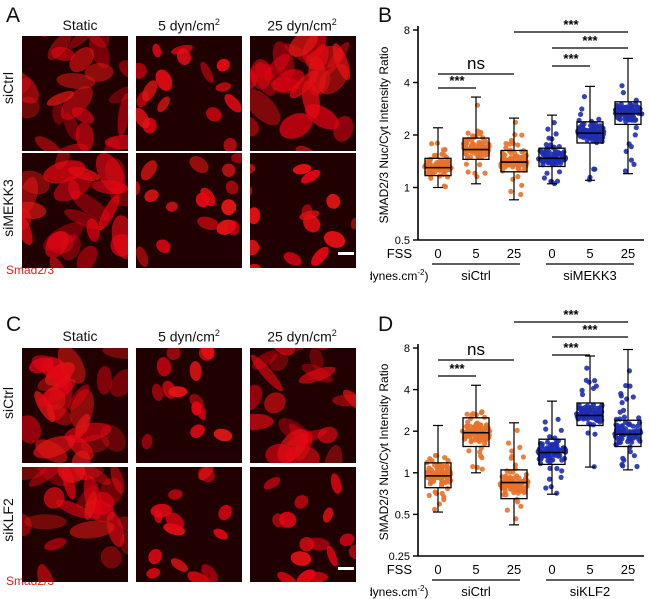 This screenshot has width=650, height=599. What do you see at coordinates (189, 336) in the screenshot?
I see `column-header-5dyn-c: 5 dyn/cm2` at bounding box center [189, 336].